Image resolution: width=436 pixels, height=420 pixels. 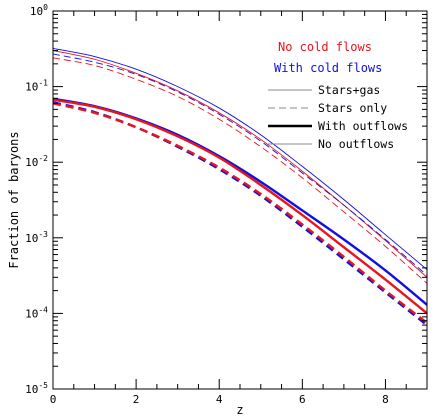 I want to click on x-tick-label: 4, so click(x=219, y=399).